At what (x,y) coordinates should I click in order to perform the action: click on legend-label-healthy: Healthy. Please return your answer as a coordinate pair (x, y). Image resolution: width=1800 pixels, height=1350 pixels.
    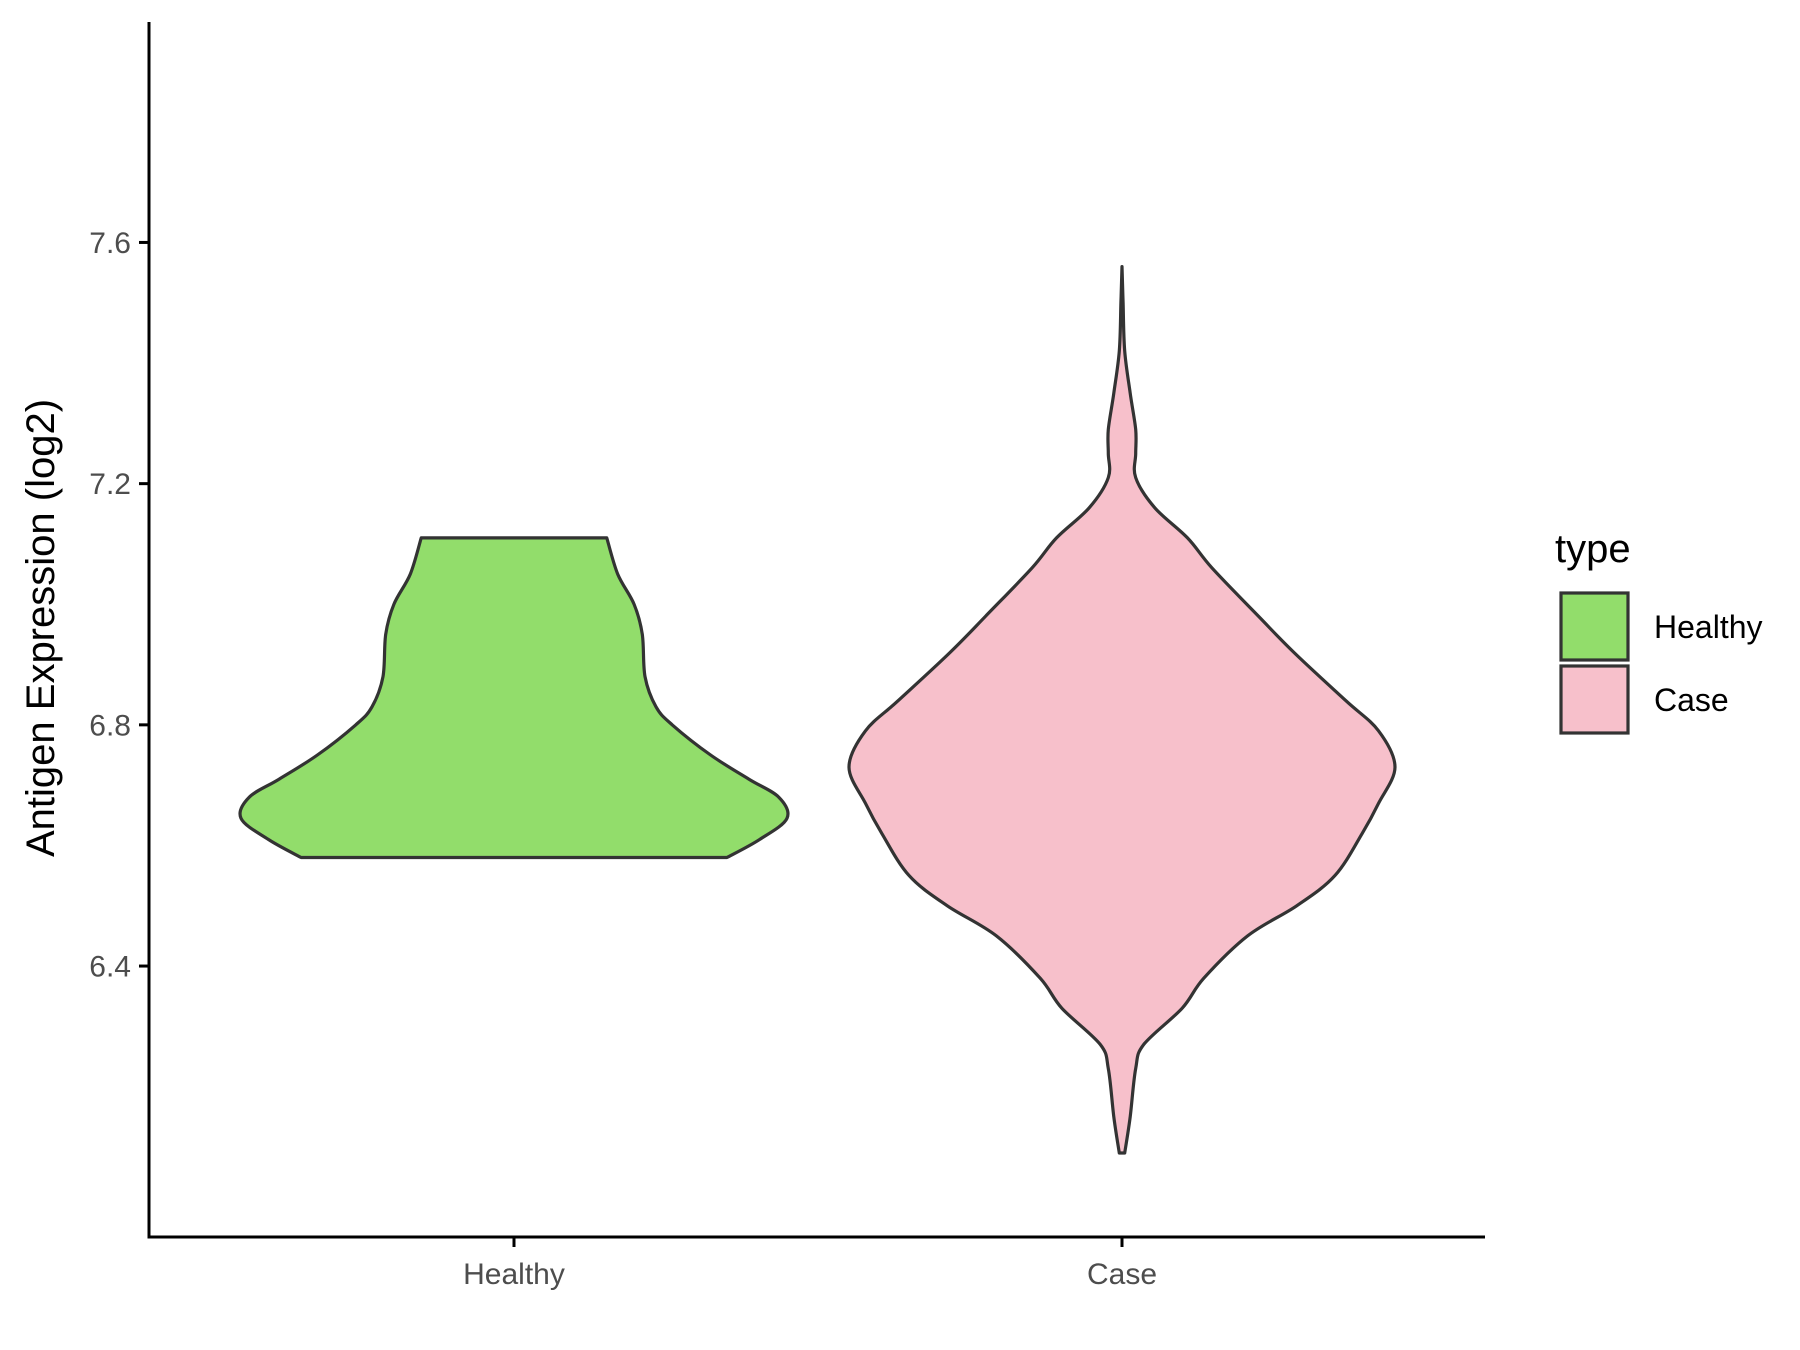
    Looking at the image, I should click on (1708, 627).